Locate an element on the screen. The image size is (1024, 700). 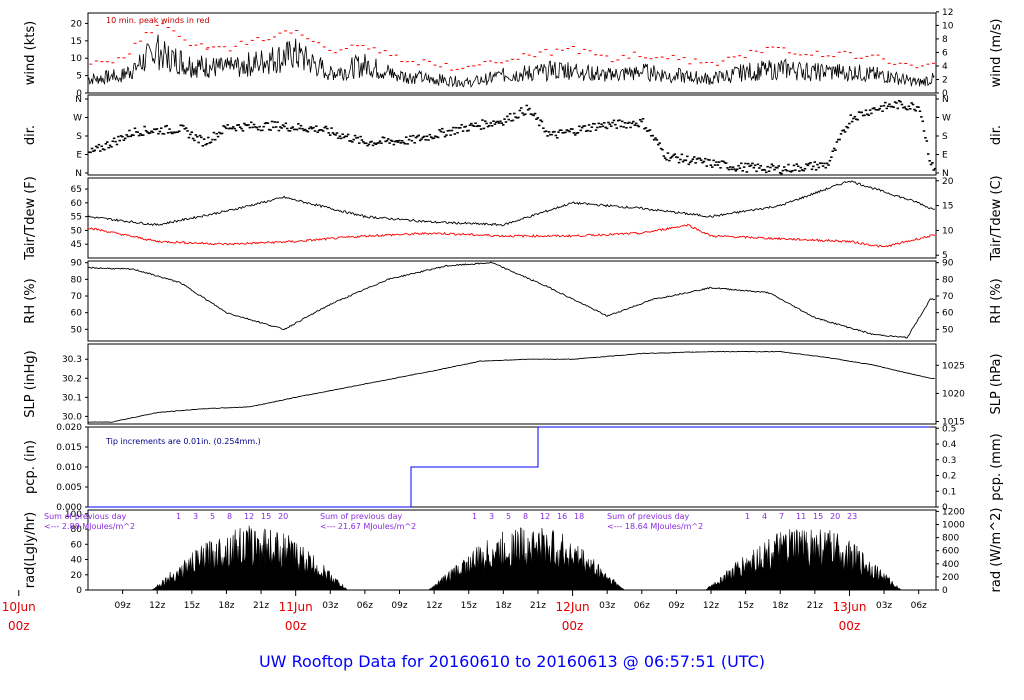
rad-ylabel-right: rad (W/m^2) is located at coordinates (996, 550).